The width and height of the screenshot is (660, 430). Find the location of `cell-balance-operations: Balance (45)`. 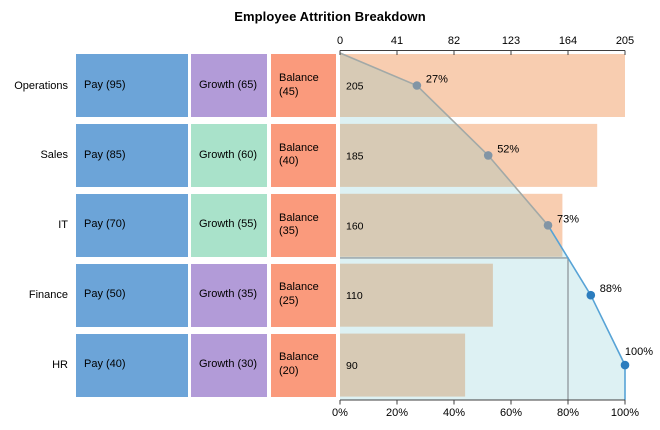

cell-balance-operations: Balance (45) is located at coordinates (303, 85).